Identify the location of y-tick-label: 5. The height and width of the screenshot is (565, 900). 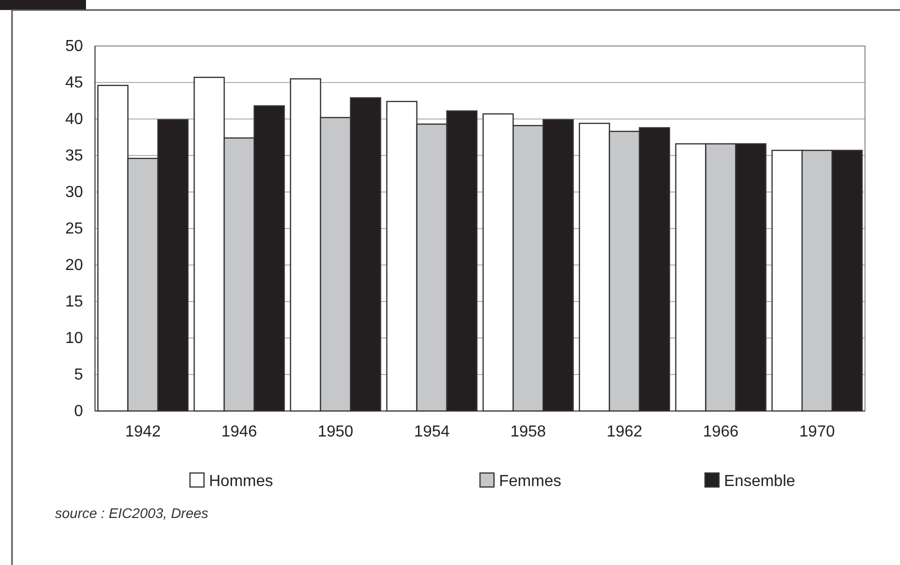
(79, 375).